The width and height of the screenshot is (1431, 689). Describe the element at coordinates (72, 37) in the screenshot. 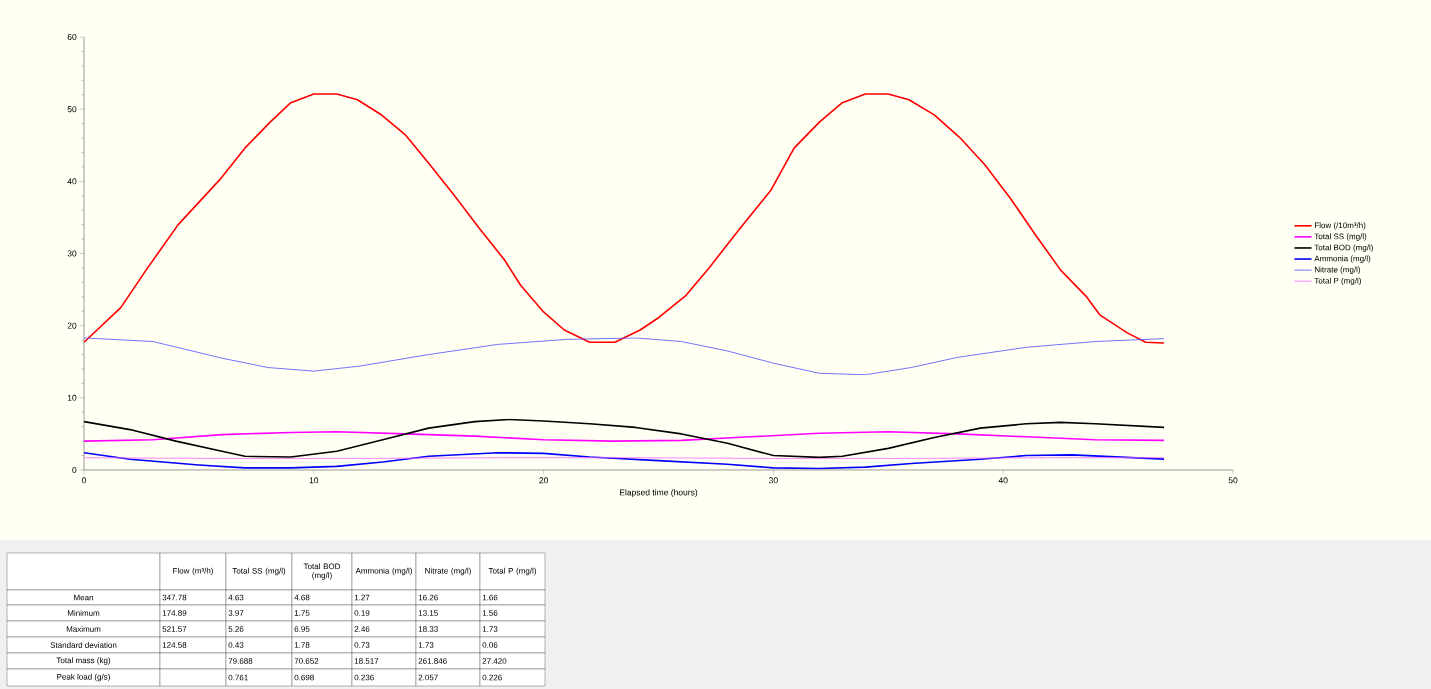

I see `y-tick-label: 60` at that location.